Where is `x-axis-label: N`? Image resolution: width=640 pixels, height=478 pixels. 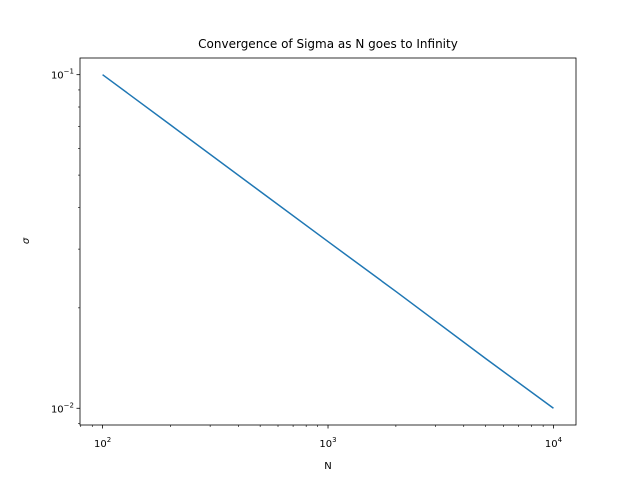
x-axis-label: N is located at coordinates (327, 466).